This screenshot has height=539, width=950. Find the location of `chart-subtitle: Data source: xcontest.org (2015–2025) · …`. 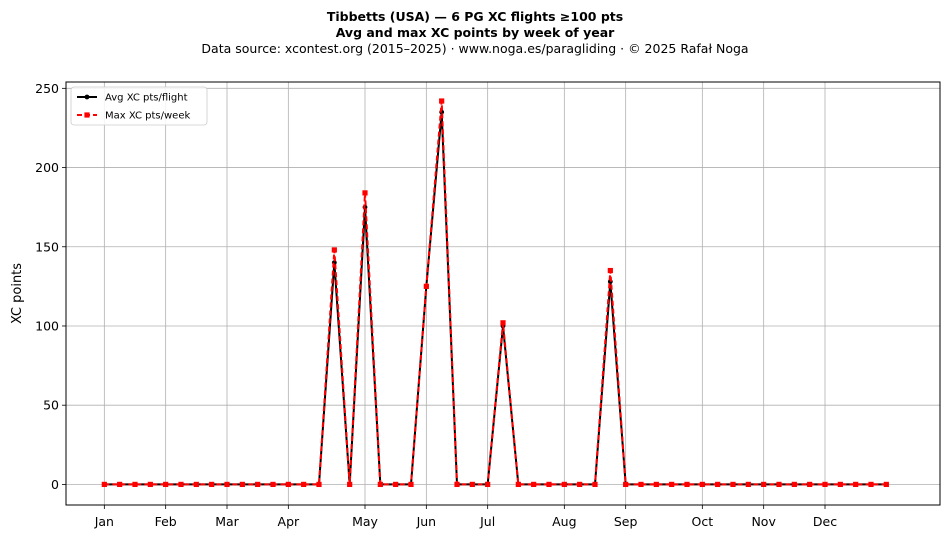

chart-subtitle: Data source: xcontest.org (2015–2025) · … is located at coordinates (475, 48).